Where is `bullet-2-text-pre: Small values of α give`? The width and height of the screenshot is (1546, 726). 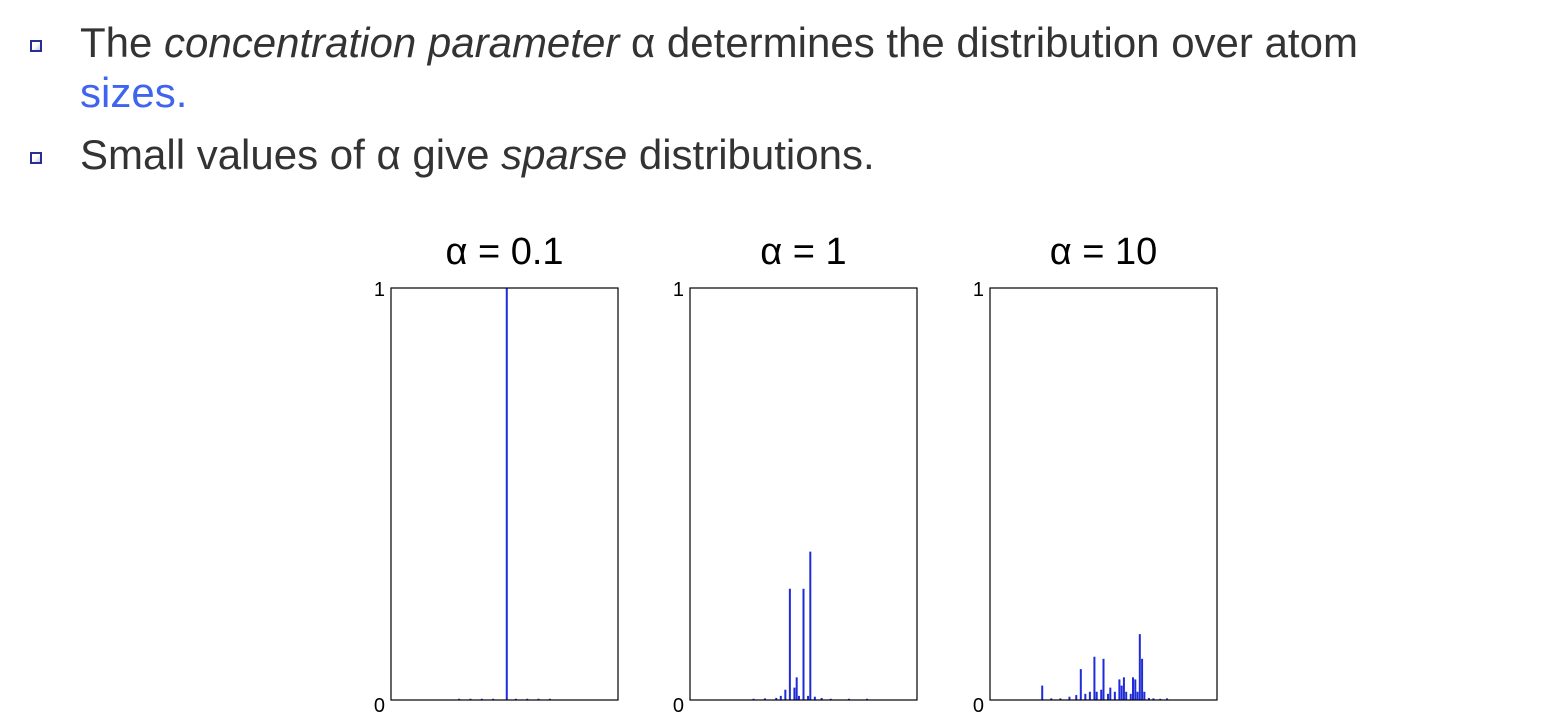
bullet-2-text-pre: Small values of α give is located at coordinates (291, 154).